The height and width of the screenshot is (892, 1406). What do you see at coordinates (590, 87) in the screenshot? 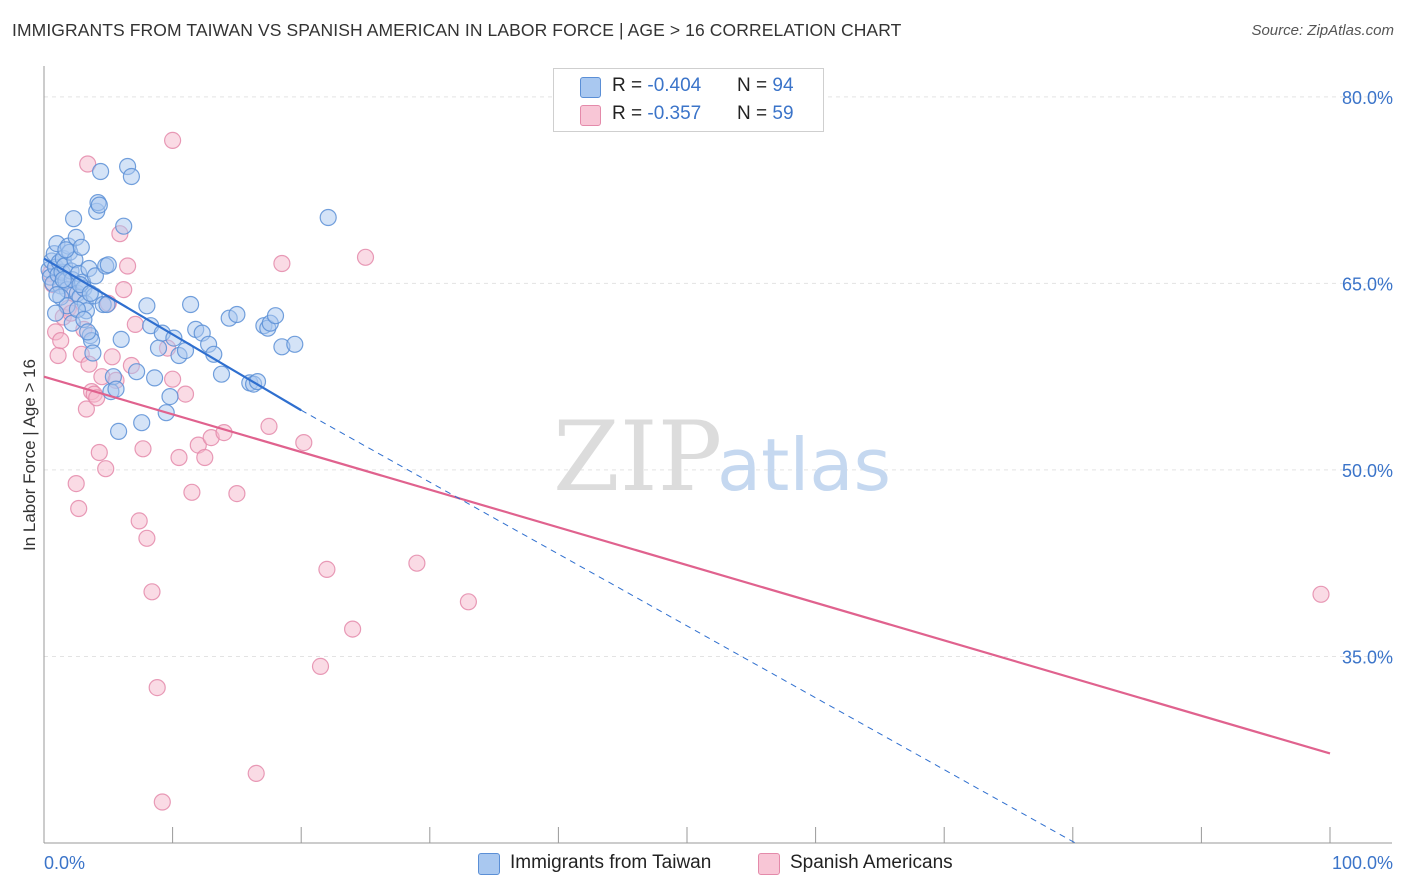
I see `legend-swatch-taiwan` at bounding box center [590, 87].